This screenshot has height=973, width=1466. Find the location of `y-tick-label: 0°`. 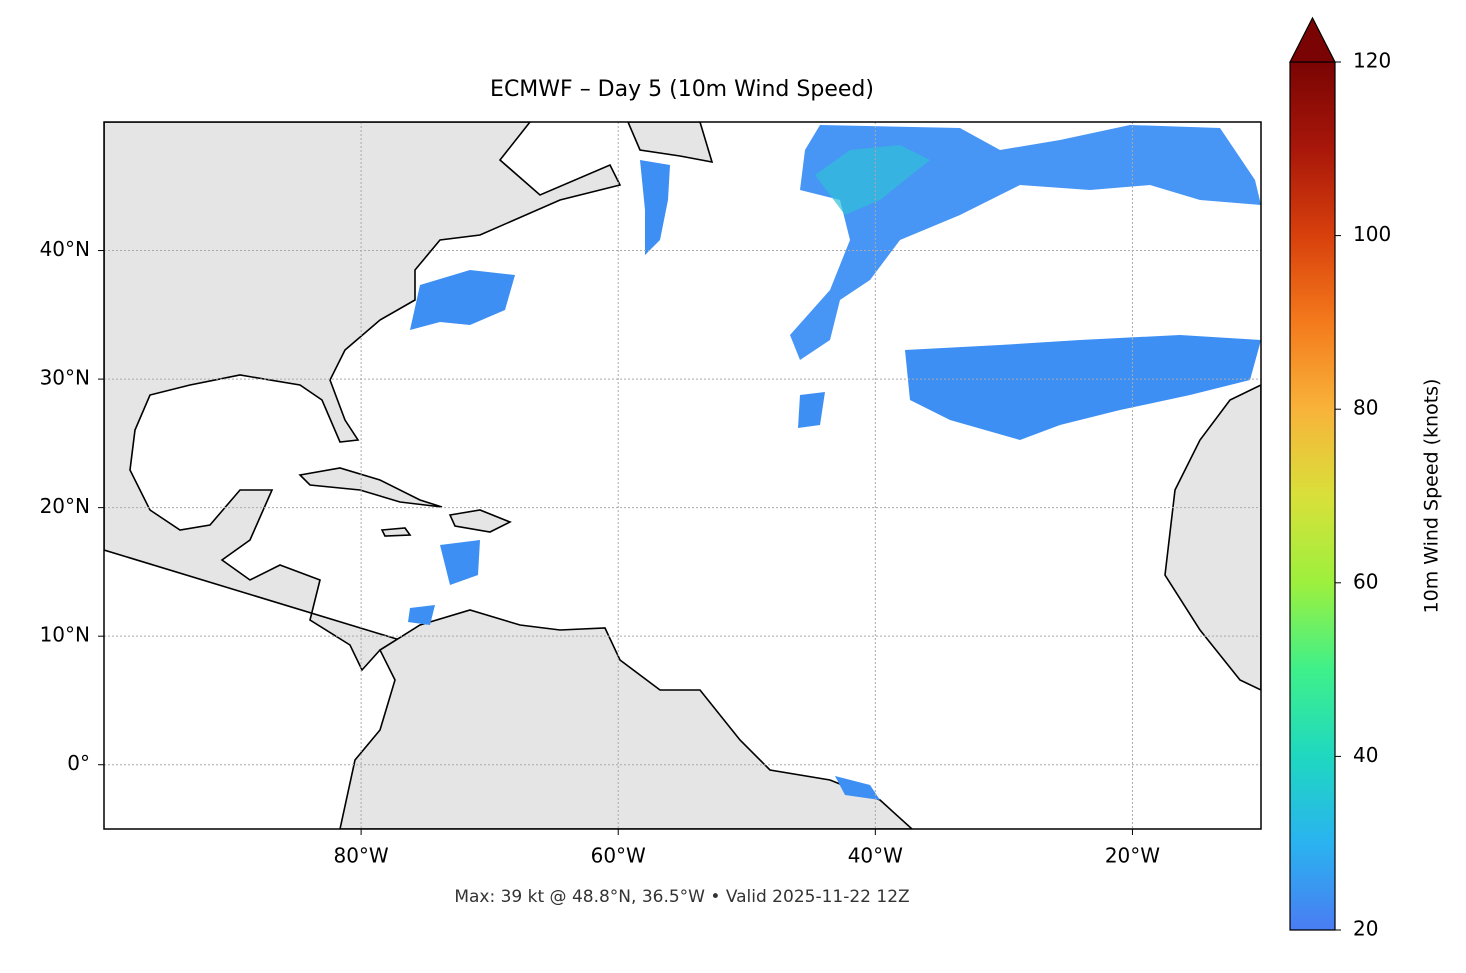

y-tick-label: 0° is located at coordinates (78, 763).